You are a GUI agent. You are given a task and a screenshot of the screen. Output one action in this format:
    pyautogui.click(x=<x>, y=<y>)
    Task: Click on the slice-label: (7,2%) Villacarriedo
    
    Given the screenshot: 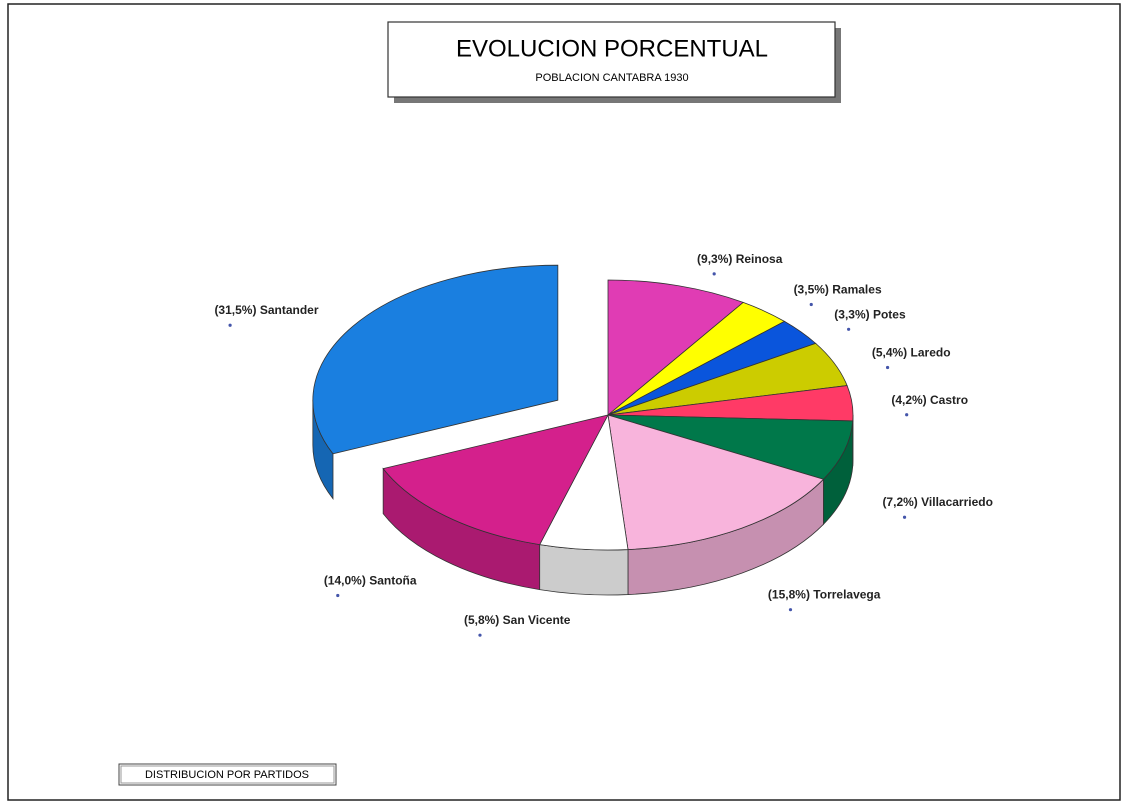 What is the action you would take?
    pyautogui.click(x=937, y=502)
    